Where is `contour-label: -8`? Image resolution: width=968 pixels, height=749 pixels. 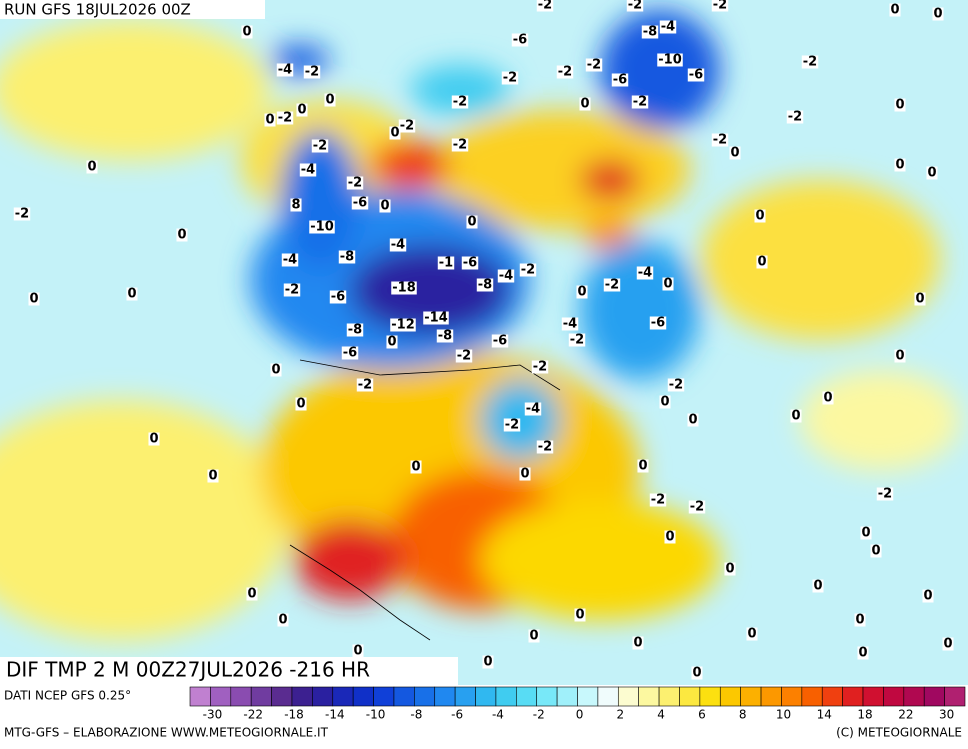 contour-label: -8 is located at coordinates (650, 32).